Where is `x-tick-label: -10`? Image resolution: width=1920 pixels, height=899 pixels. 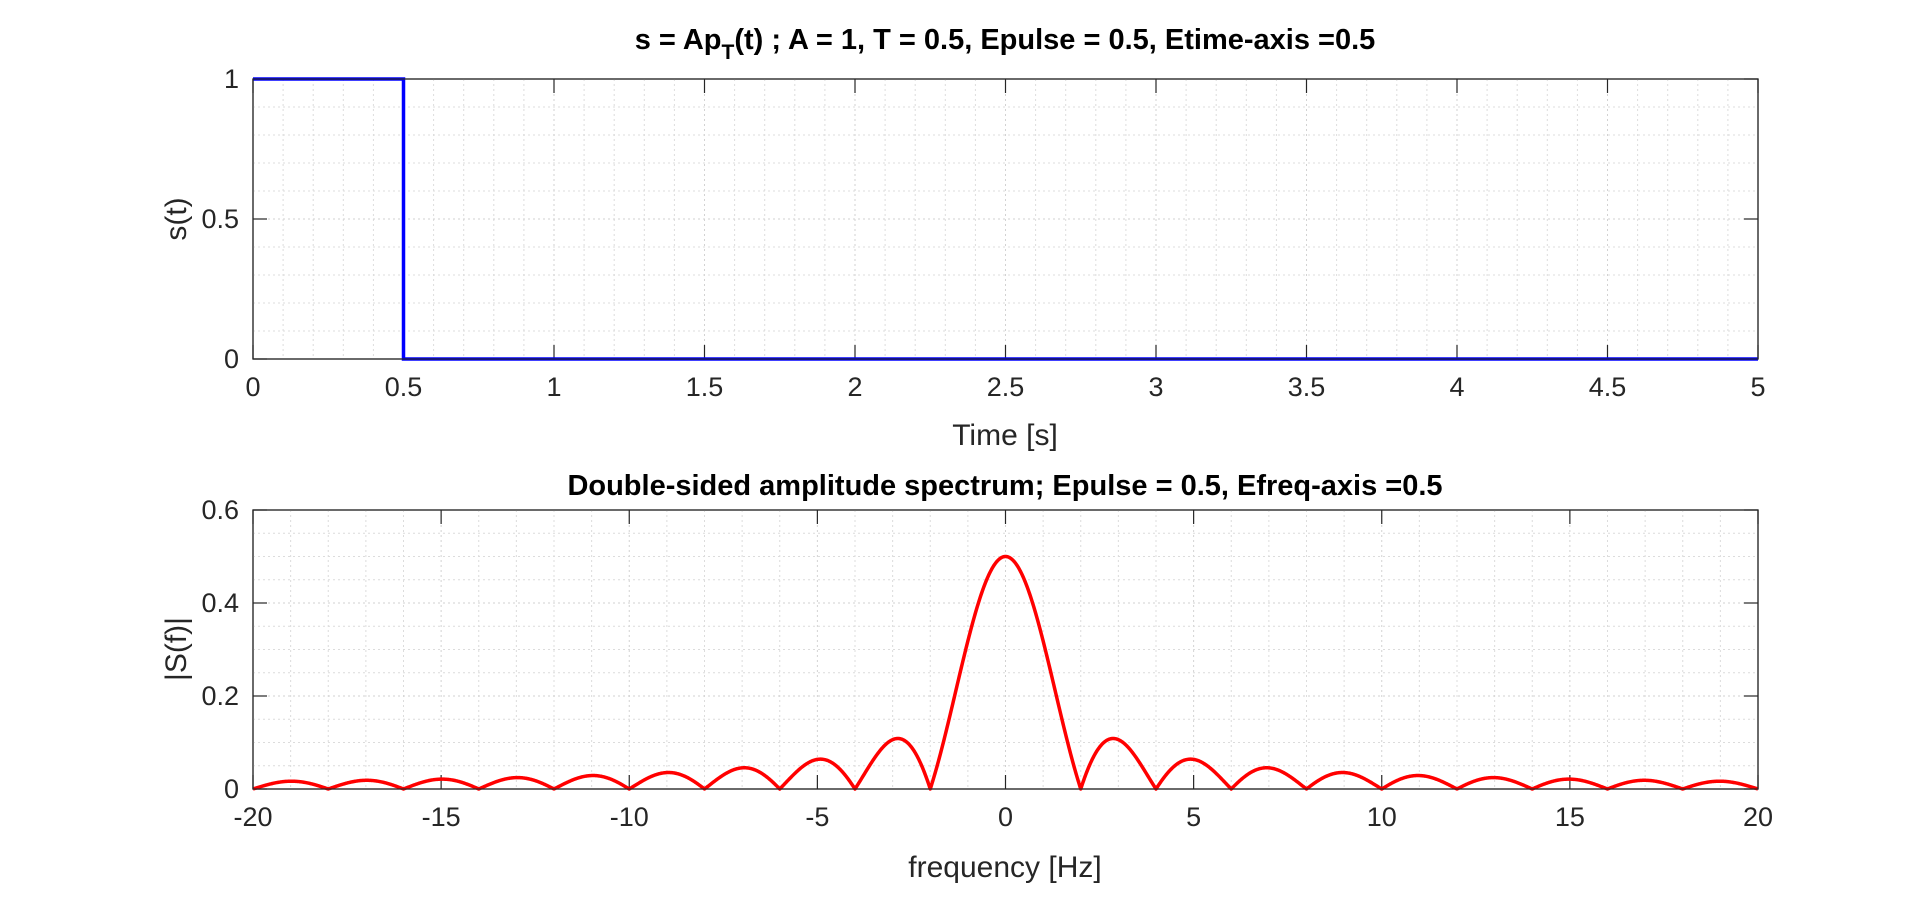
x-tick-label: -10 is located at coordinates (629, 817).